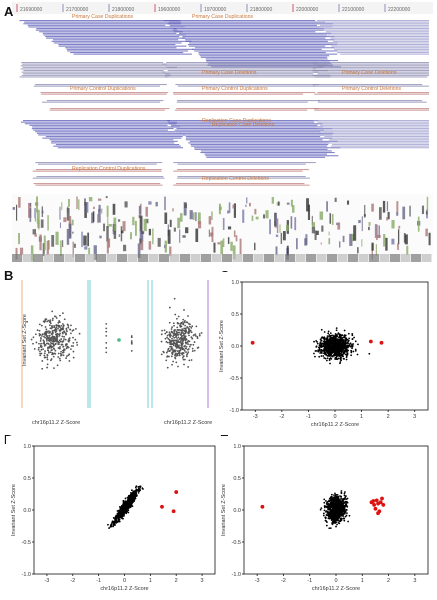  I want to click on y-tick-label: -0.5, so click(234, 379).